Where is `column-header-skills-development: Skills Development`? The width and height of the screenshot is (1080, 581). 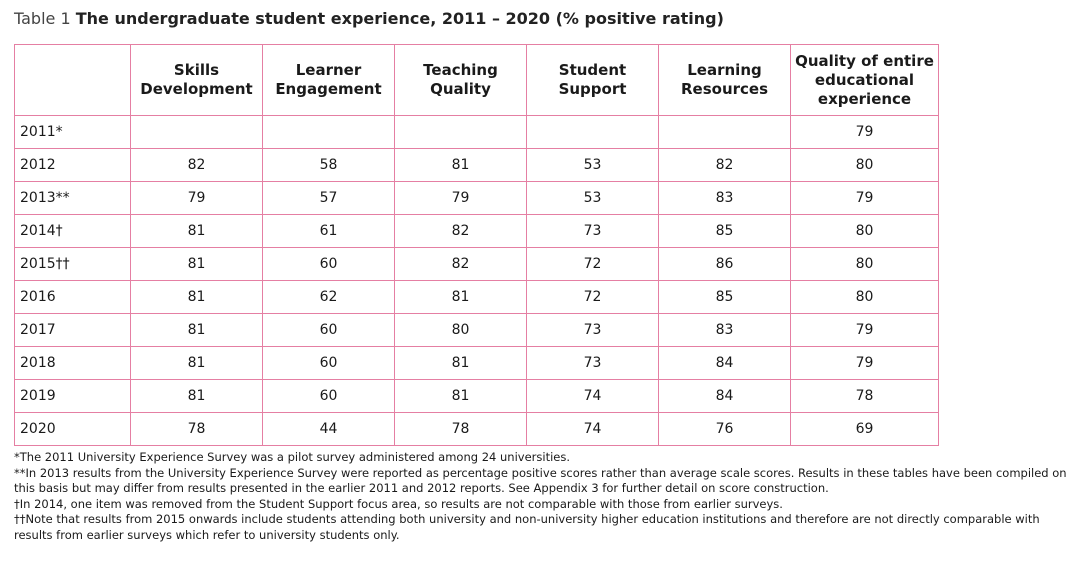
column-header-skills-development: Skills Development is located at coordinates (196, 80).